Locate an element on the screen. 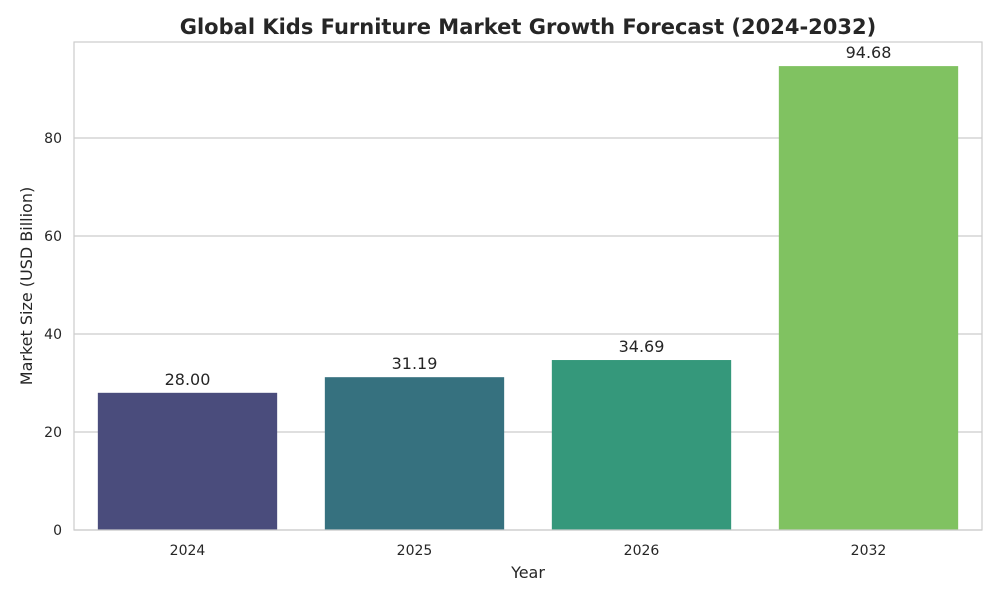 The image size is (1000, 600). y-tick-label: 40 is located at coordinates (53, 335).